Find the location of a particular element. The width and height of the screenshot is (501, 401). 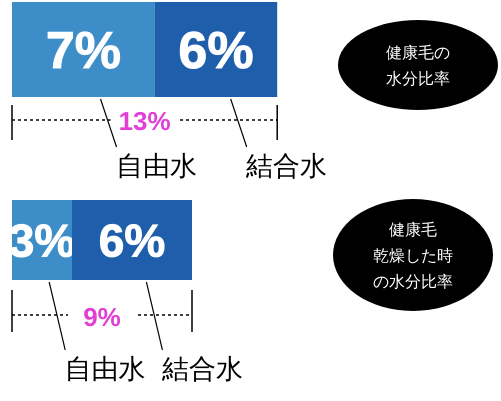

text: 健康毛の水分比率 is located at coordinates (418, 65).